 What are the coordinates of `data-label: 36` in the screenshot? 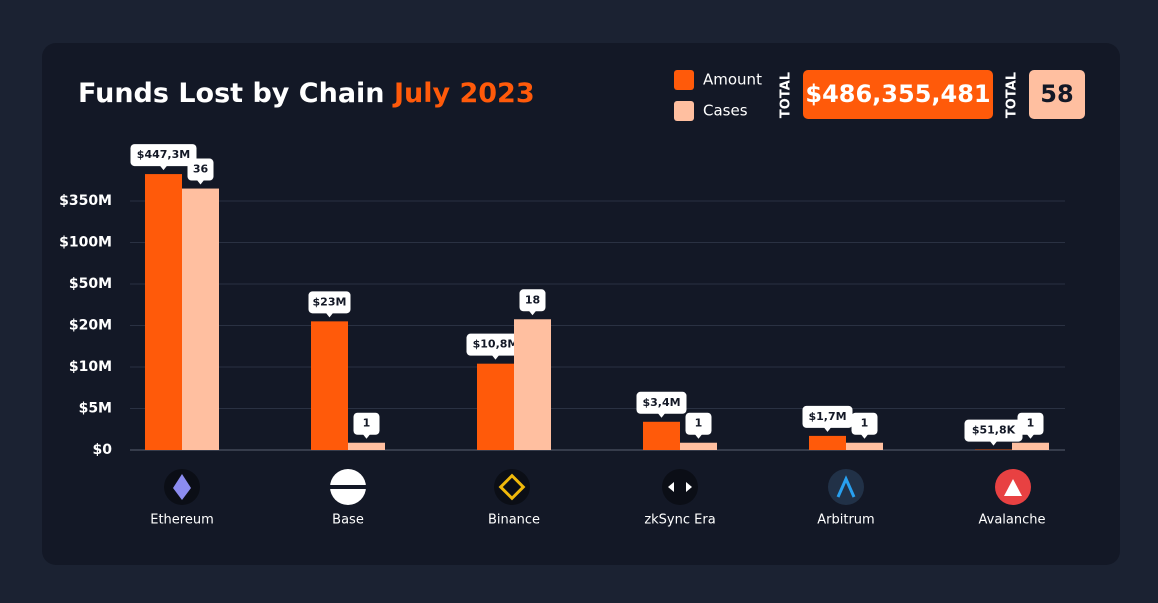 It's located at (200, 171).